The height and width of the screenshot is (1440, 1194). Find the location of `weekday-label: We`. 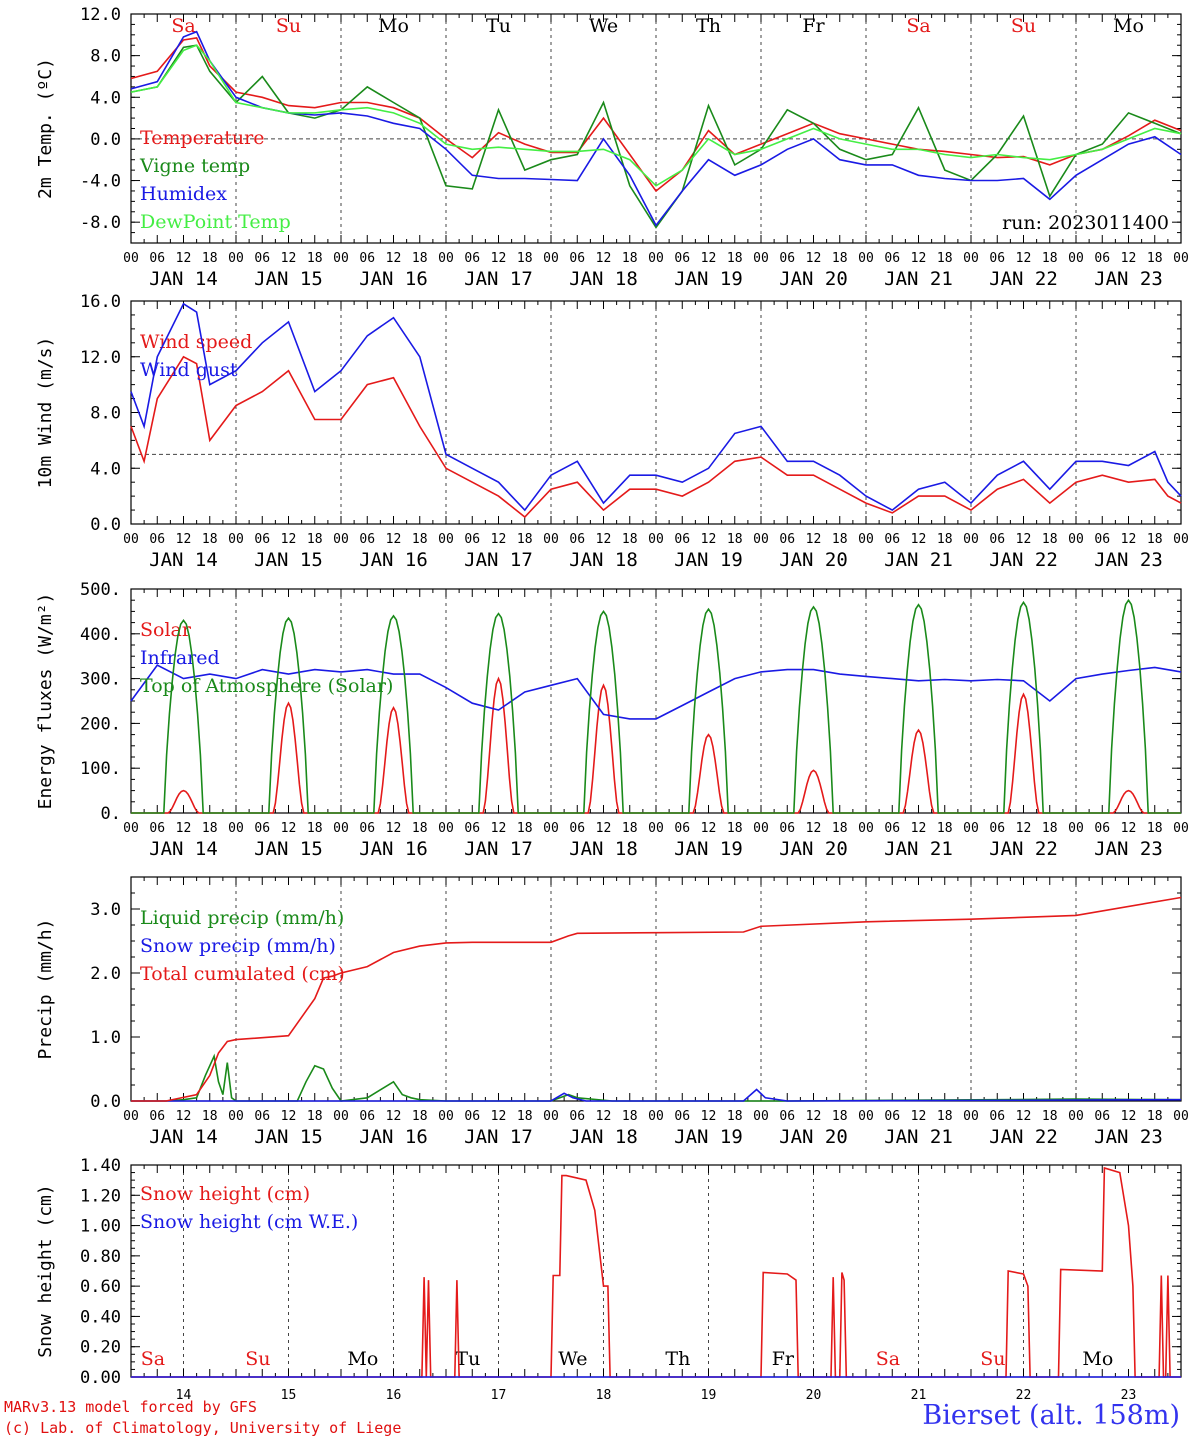

weekday-label: We is located at coordinates (603, 26).